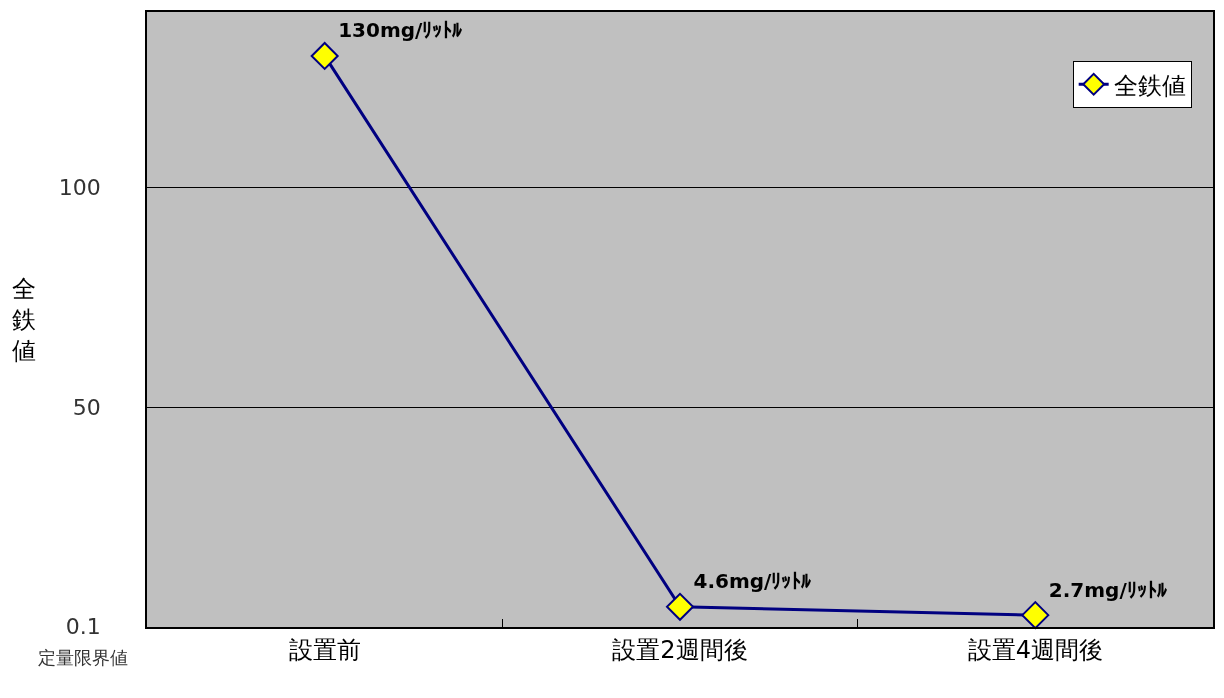 This screenshot has height=698, width=1224. I want to click on data-label: 2.7mg/ﾘｯﾄﾙ, so click(1107, 589).